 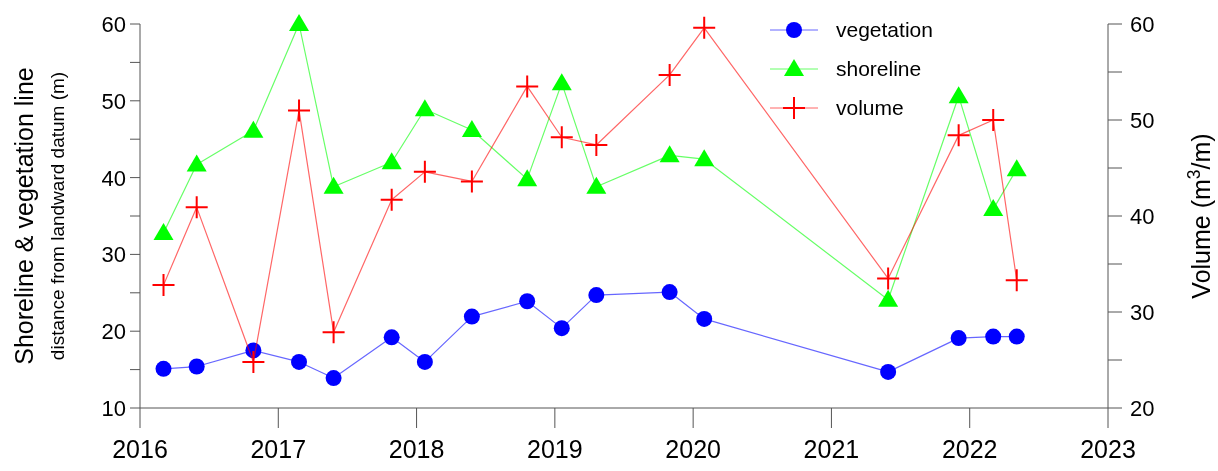 I want to click on y-tick-label: 10, so click(x=113, y=408).